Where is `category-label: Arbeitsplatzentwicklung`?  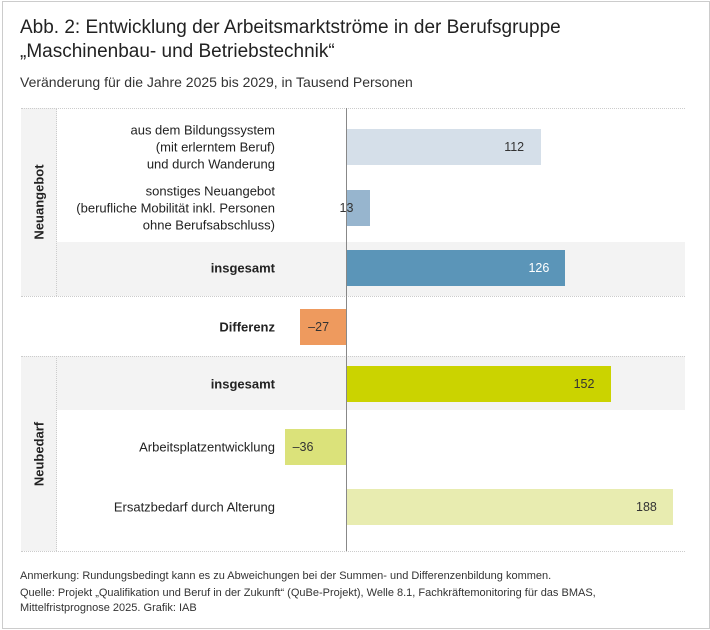
category-label: Arbeitsplatzentwicklung is located at coordinates (207, 447).